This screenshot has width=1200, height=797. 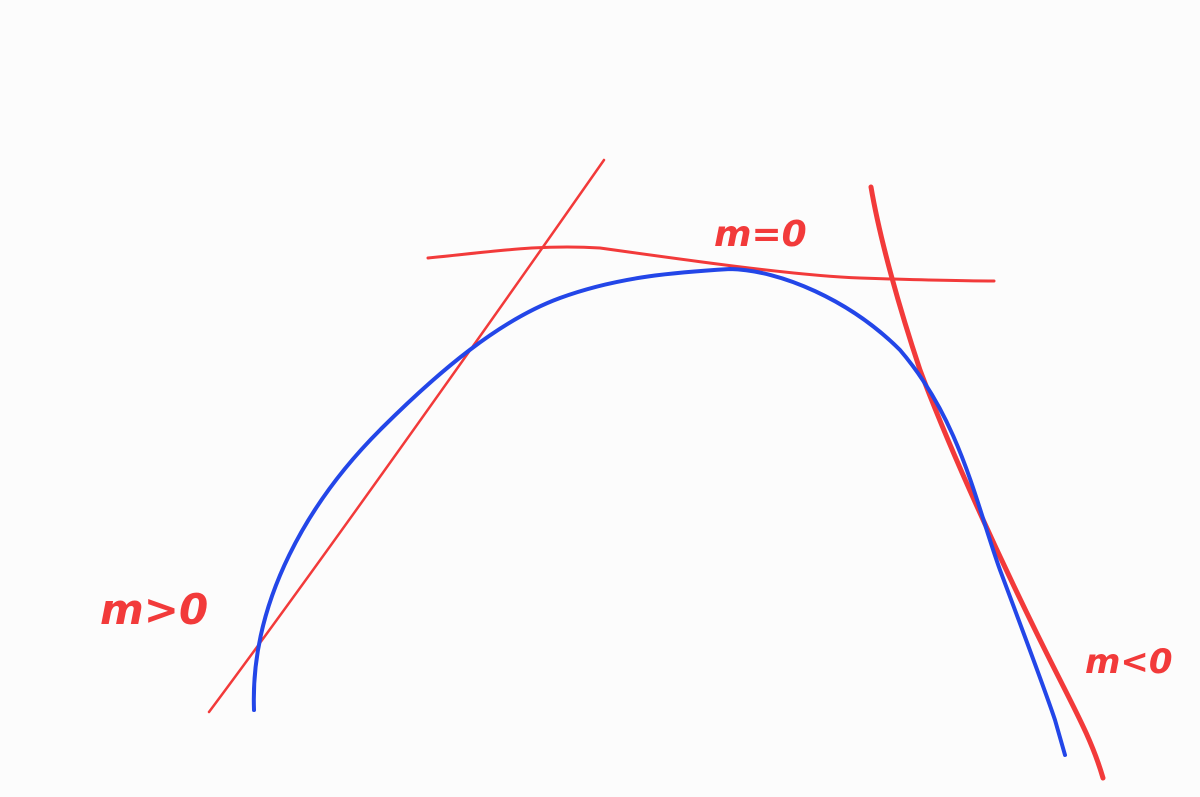 I want to click on tangent-line-negative-slope, so click(x=987, y=482).